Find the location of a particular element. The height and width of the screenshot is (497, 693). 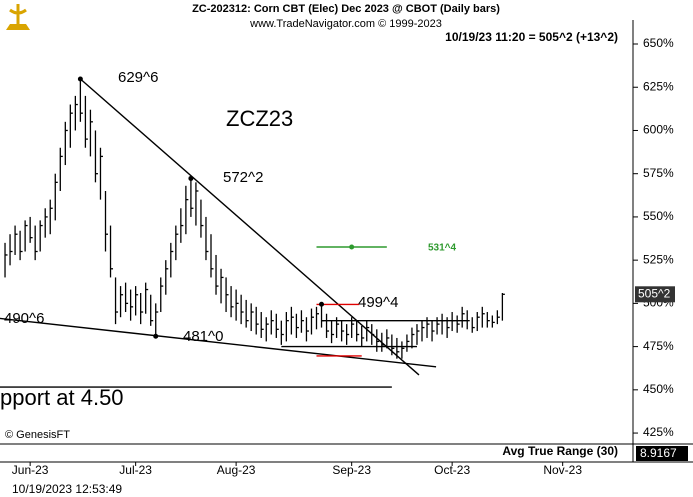

y-tick-label: 575% is located at coordinates (658, 173).